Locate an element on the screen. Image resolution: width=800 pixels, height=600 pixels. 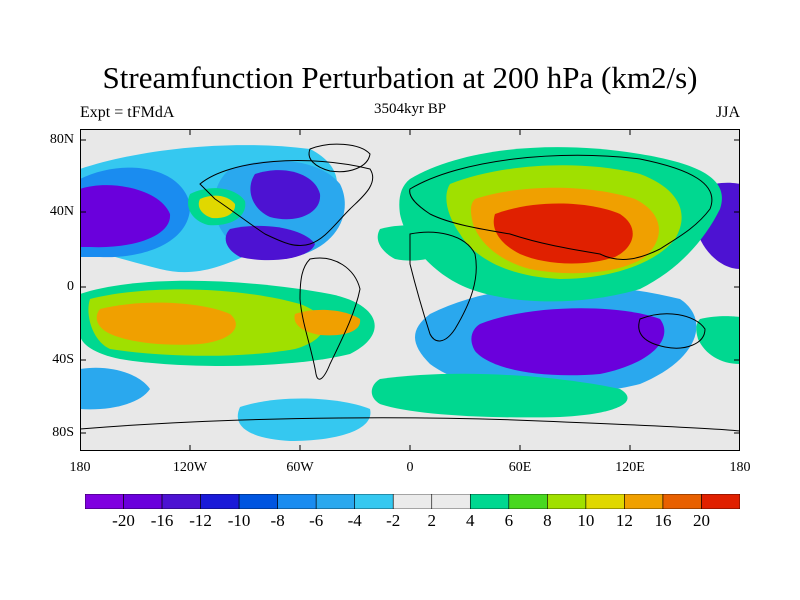
coast-europe-asia is located at coordinates (561, 207).